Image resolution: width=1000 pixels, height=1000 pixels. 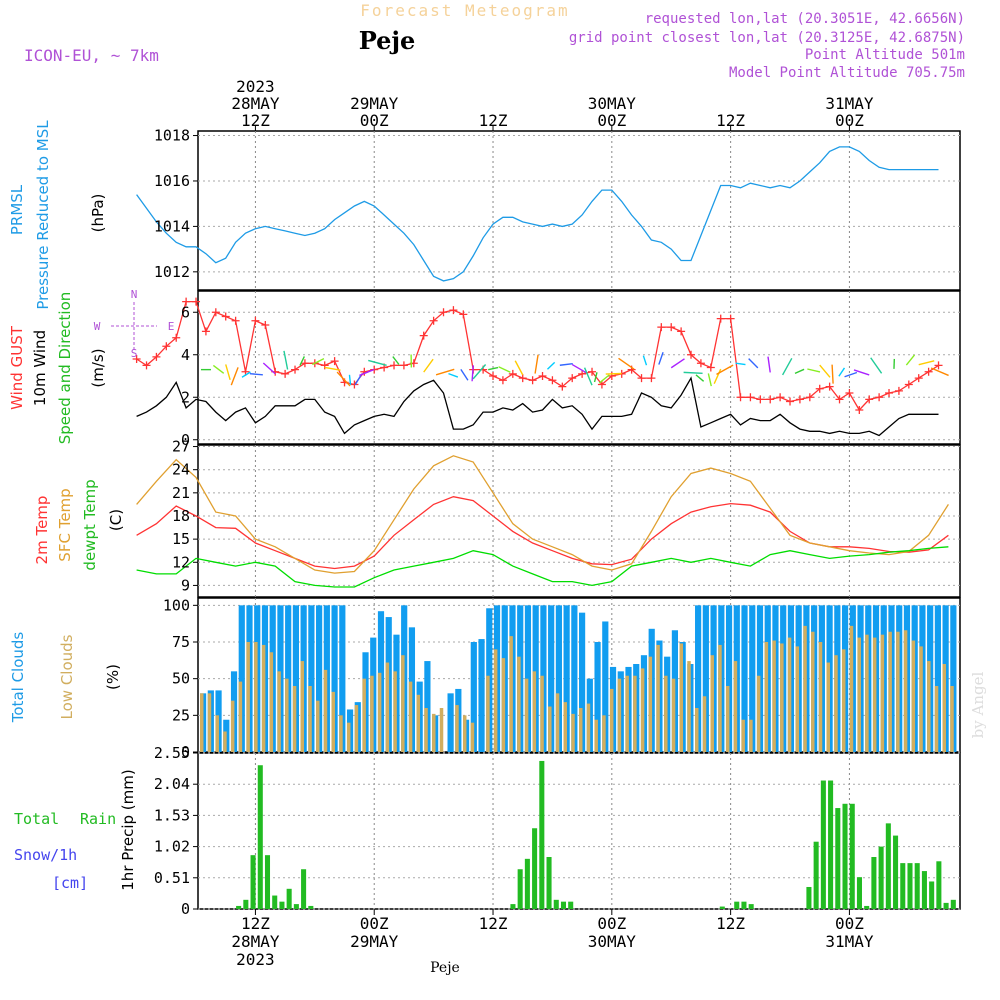 I want to click on watermark: by Angel, so click(x=978, y=704).